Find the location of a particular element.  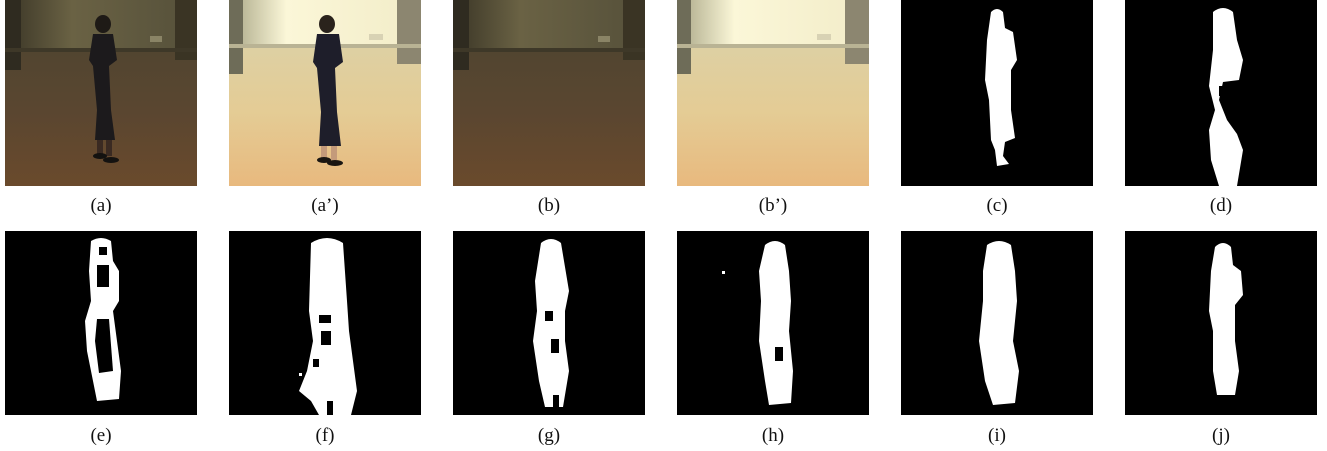

mask-panel-d is located at coordinates (1221, 93).